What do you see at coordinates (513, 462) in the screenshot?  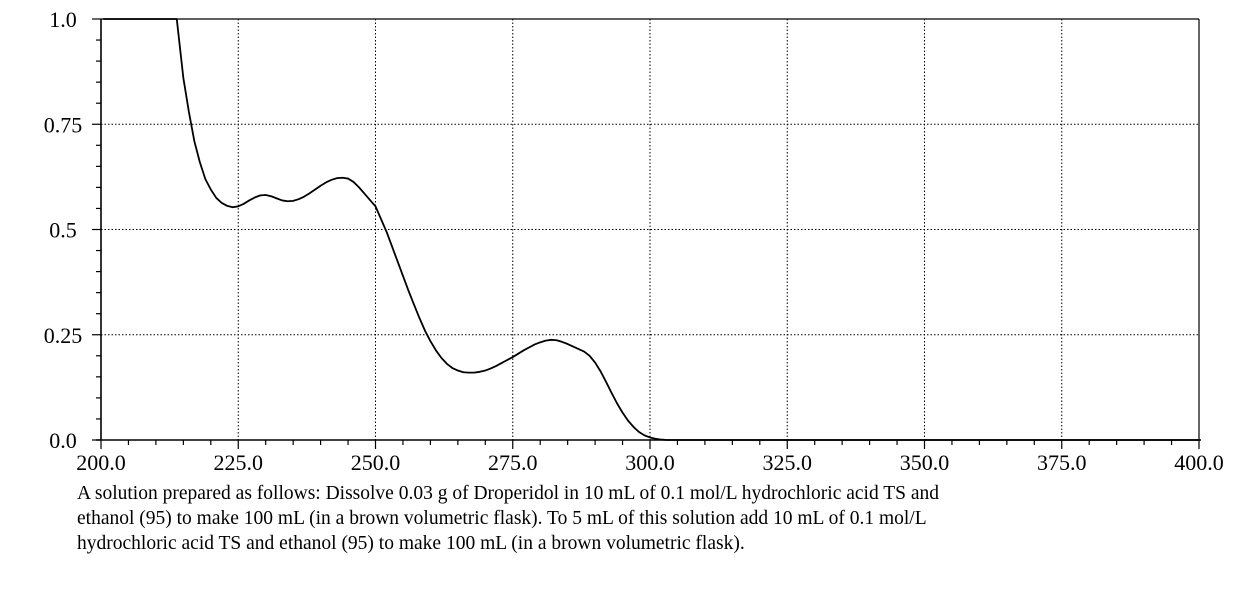 I see `x-tick-label: 275.0` at bounding box center [513, 462].